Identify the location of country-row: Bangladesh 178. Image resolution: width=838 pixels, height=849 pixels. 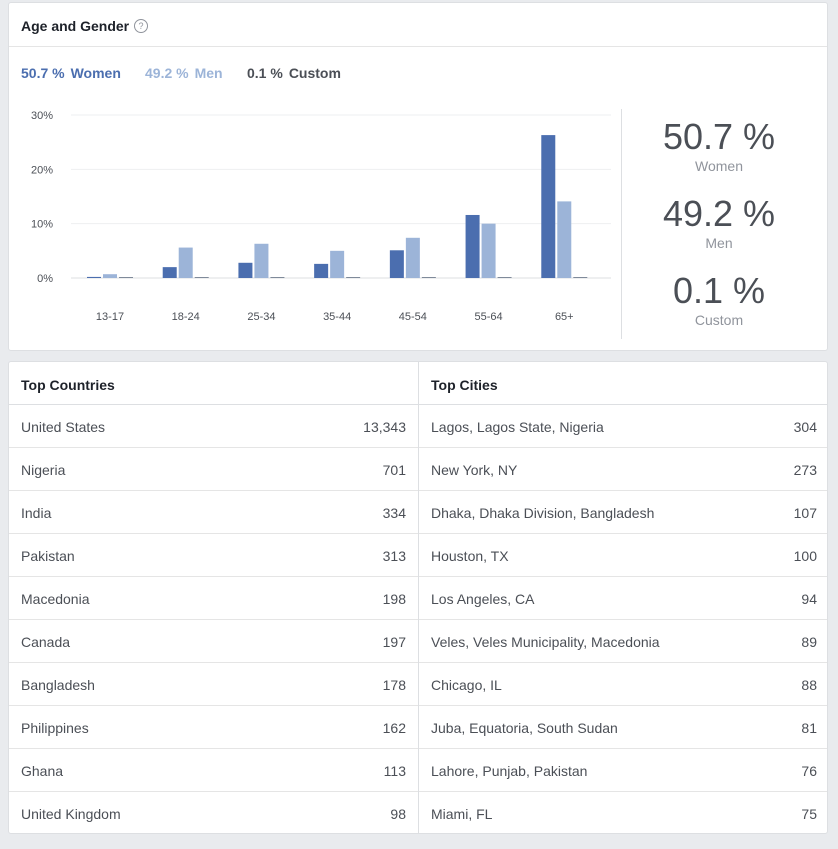
(213, 684).